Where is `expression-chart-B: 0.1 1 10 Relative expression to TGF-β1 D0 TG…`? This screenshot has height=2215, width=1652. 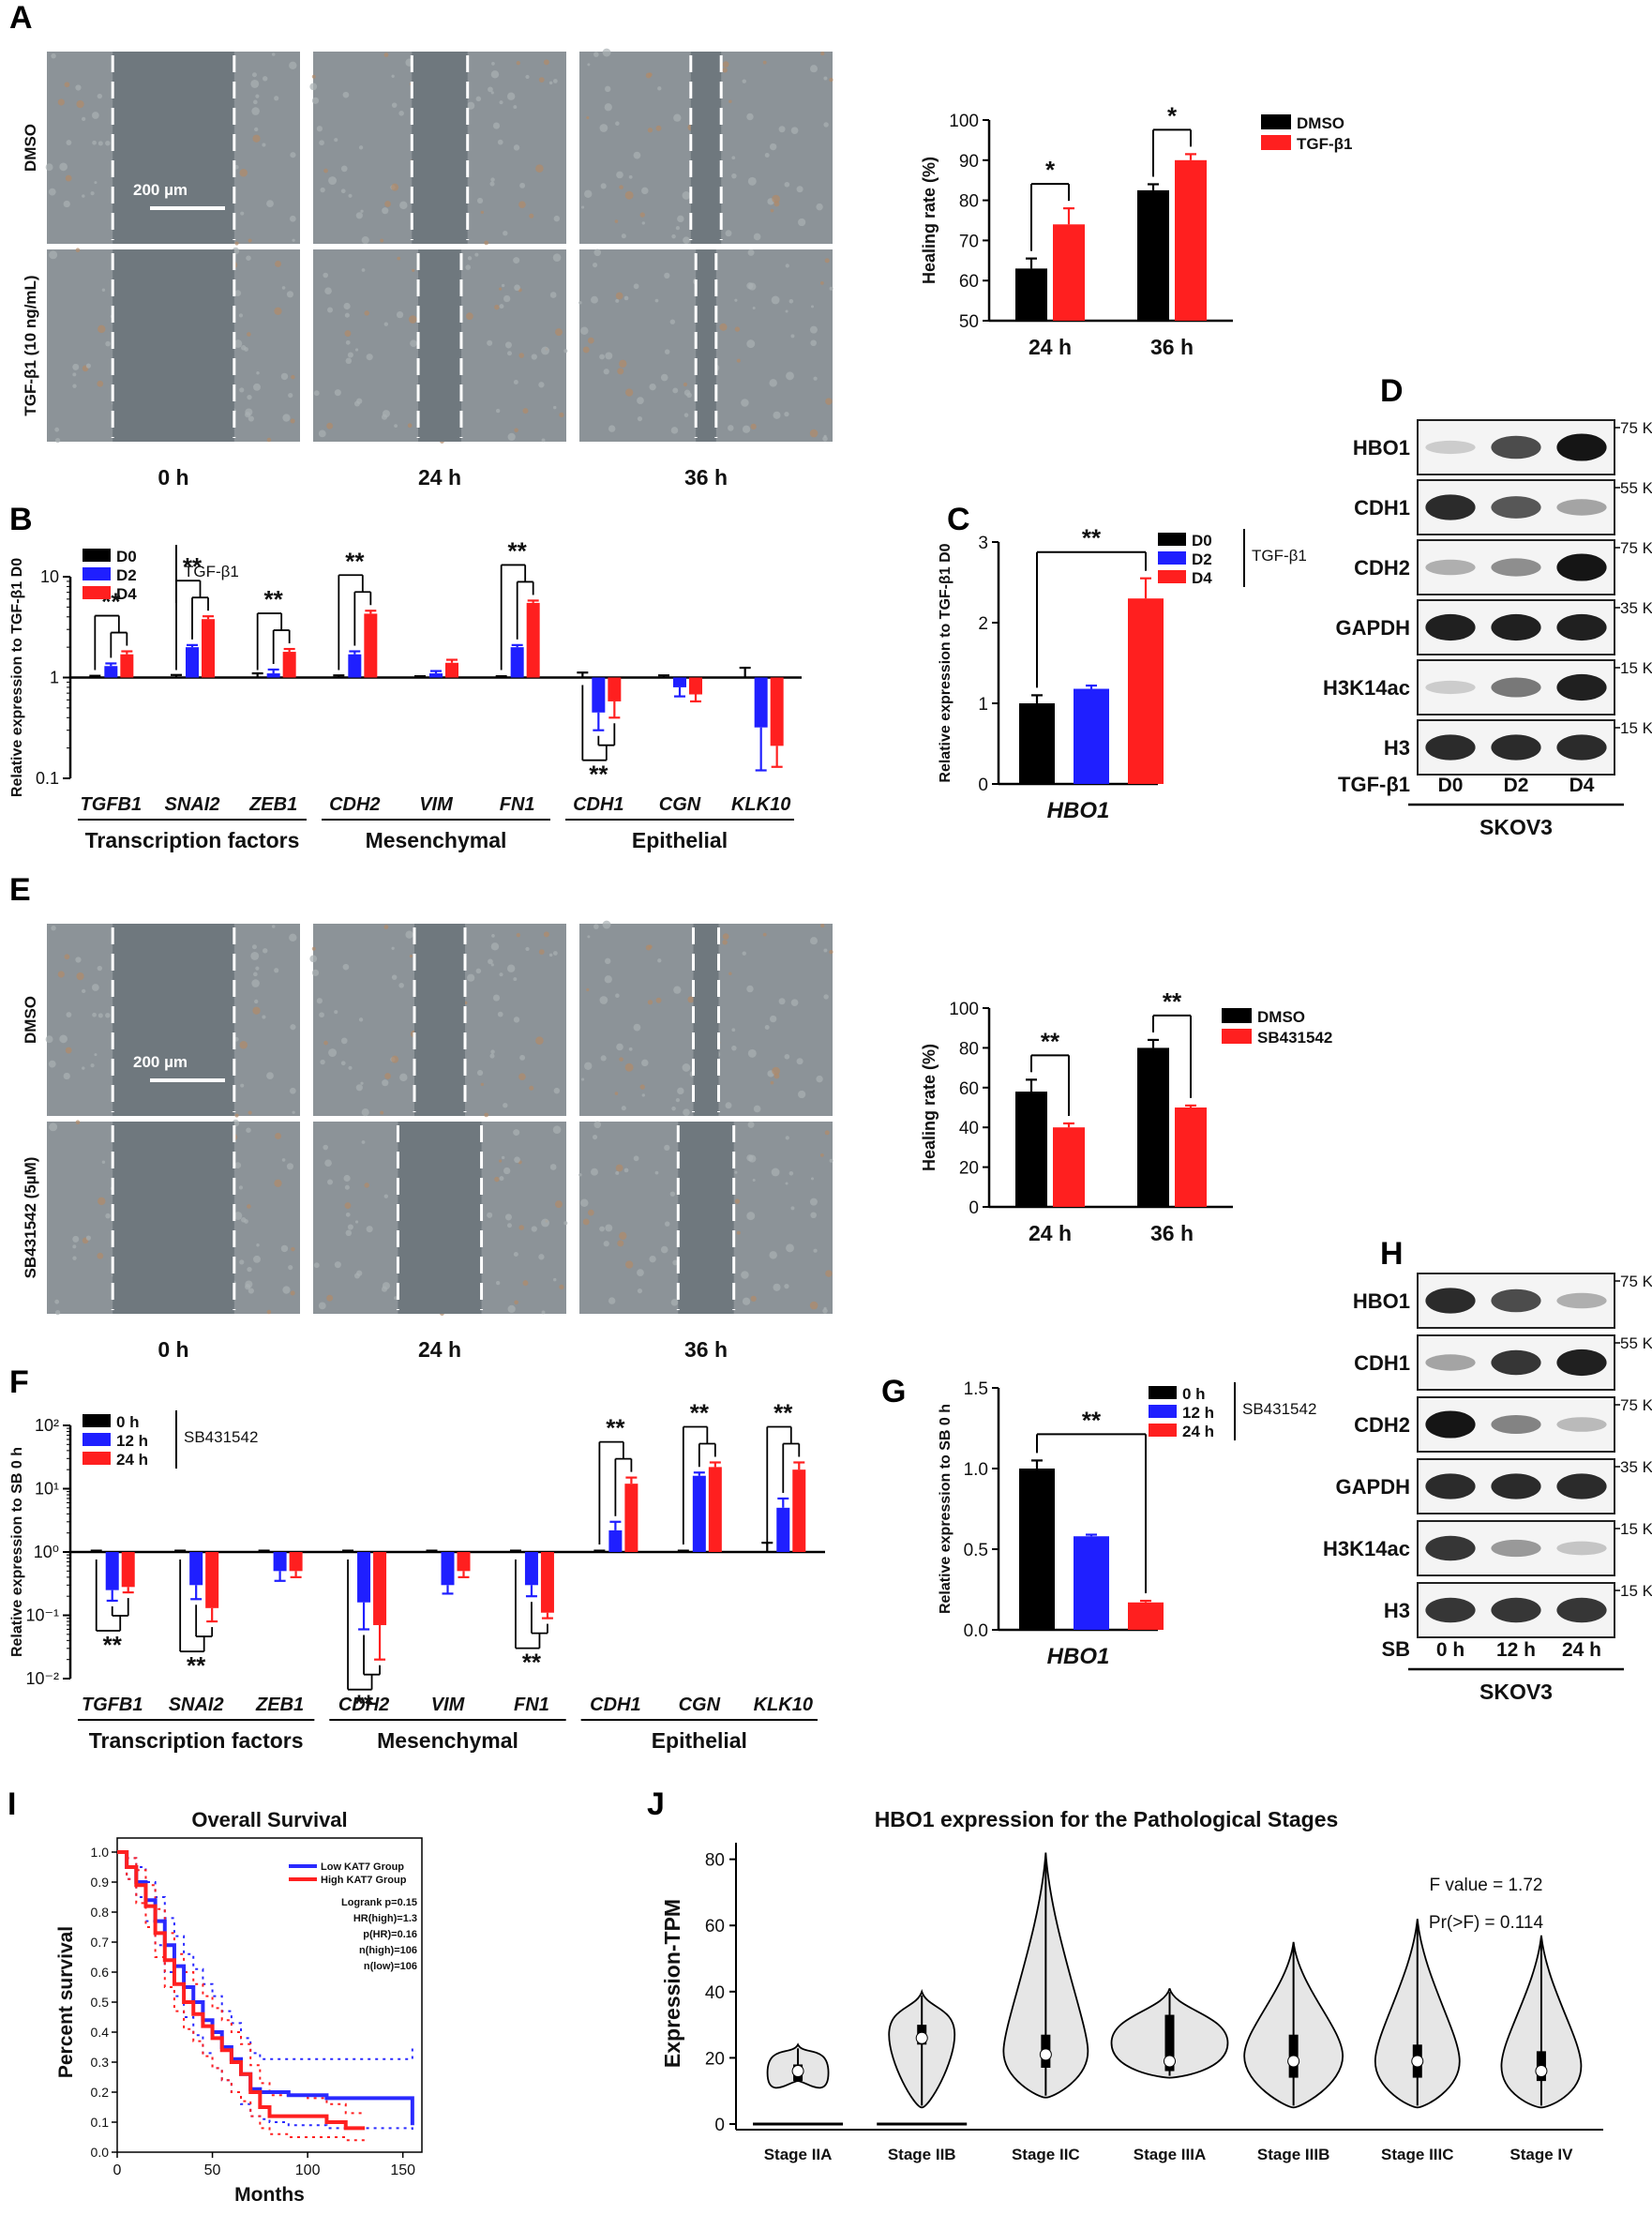 expression-chart-B: 0.1 1 10 Relative expression to TGF-β1 D0 TG… is located at coordinates (405, 694).